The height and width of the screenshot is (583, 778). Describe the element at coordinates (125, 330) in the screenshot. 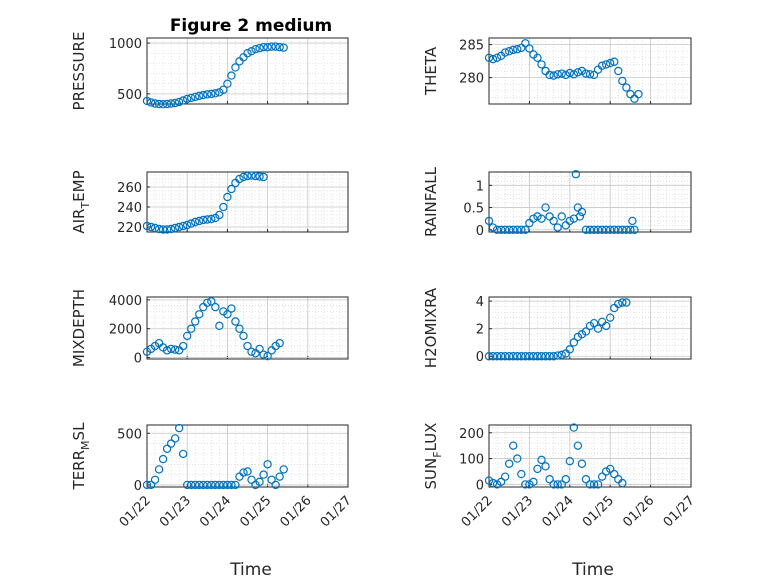

I see `y-tick-label: 2000` at that location.